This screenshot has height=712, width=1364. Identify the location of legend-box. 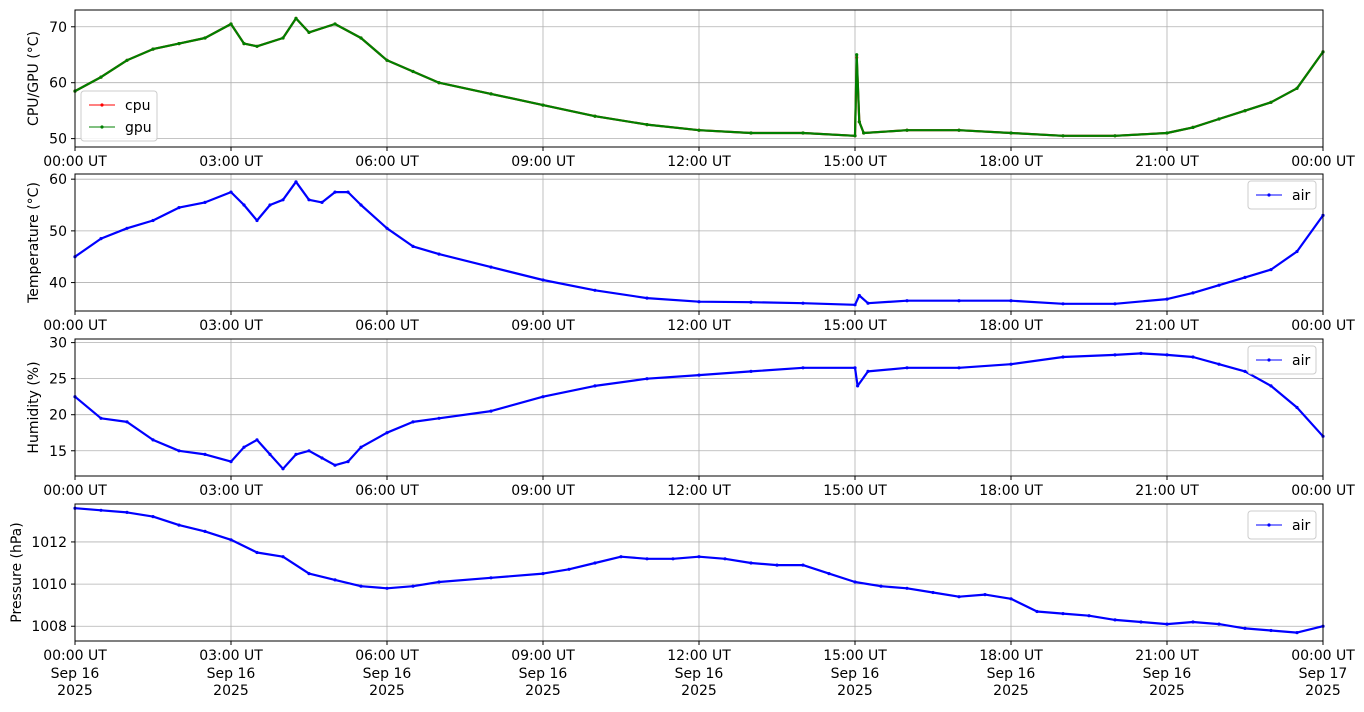
(119, 116).